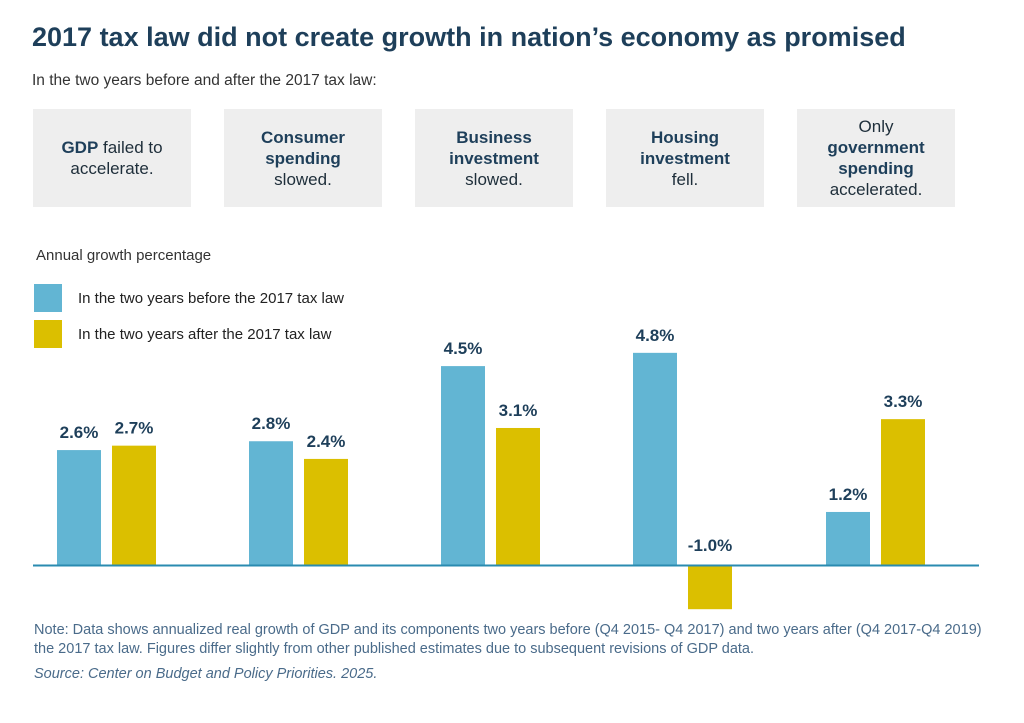 The height and width of the screenshot is (723, 1024). I want to click on summary-card: Only government spending accelerated., so click(876, 158).